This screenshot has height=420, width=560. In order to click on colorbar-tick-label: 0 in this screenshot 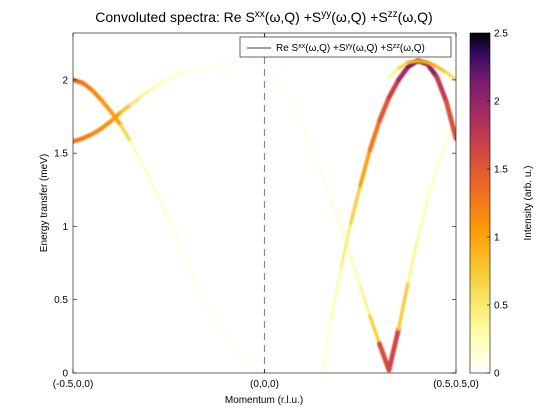, I will do `click(497, 374)`.